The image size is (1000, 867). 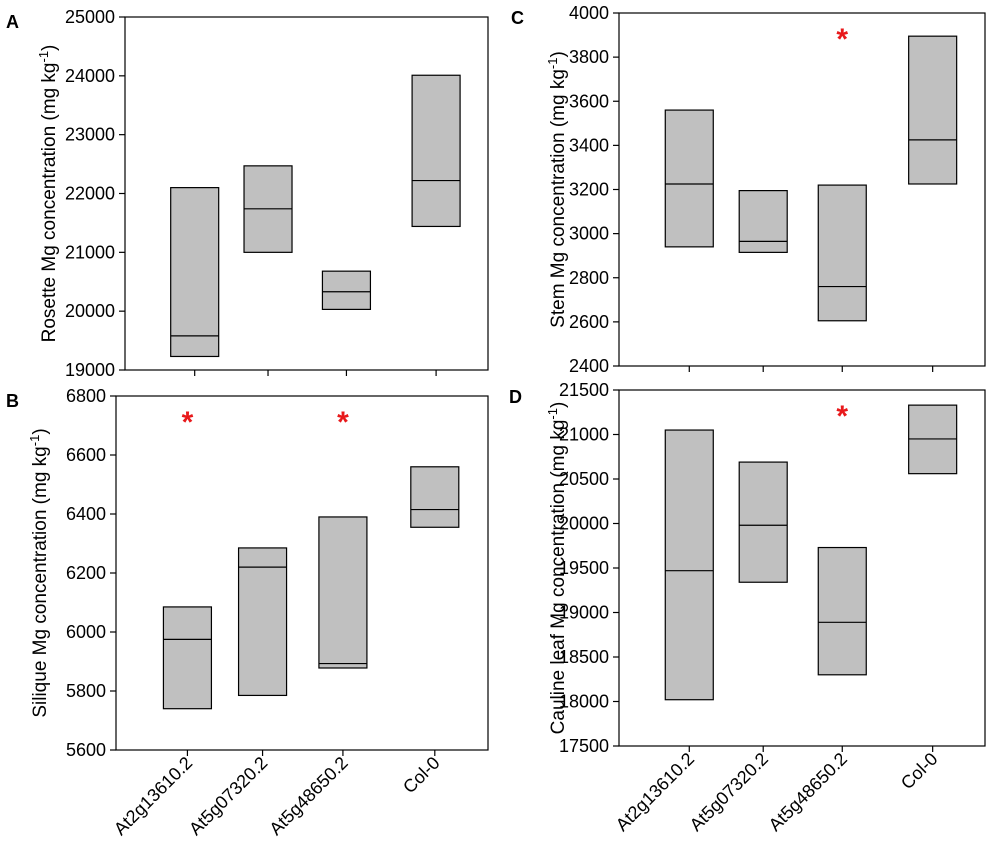 I want to click on y-tick-label: 18500, so click(x=584, y=657).